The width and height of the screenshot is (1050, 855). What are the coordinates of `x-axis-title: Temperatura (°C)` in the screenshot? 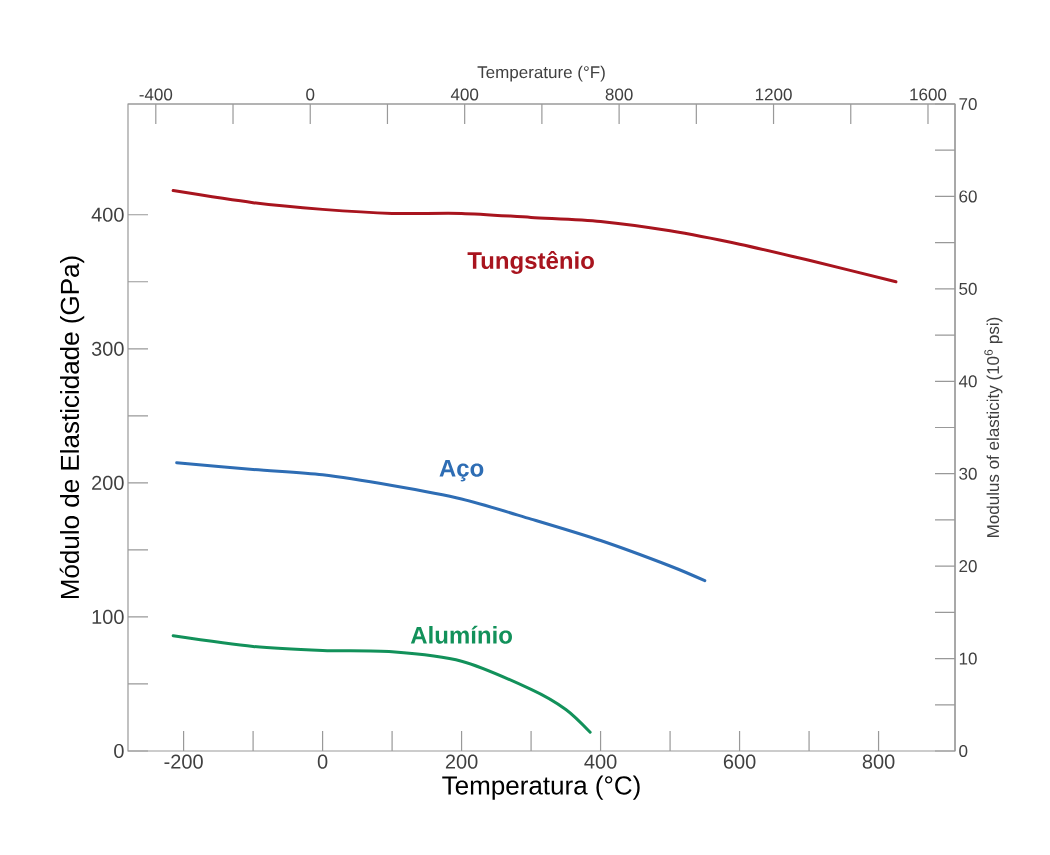 It's located at (541, 787).